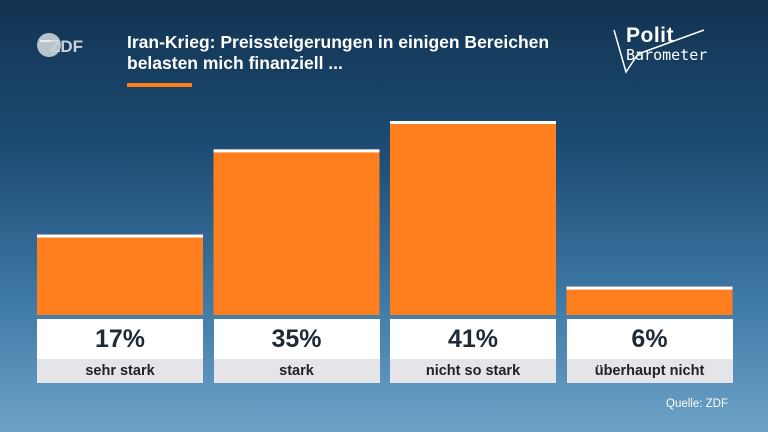 The image size is (768, 432). I want to click on zdf-logo-text: ZDF, so click(66, 46).